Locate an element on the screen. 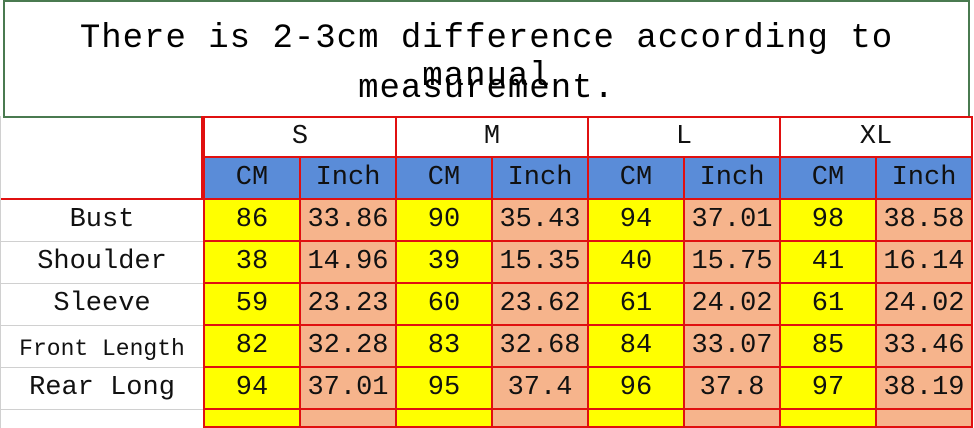 The image size is (974, 428). row-label: Shoulder is located at coordinates (102, 262).